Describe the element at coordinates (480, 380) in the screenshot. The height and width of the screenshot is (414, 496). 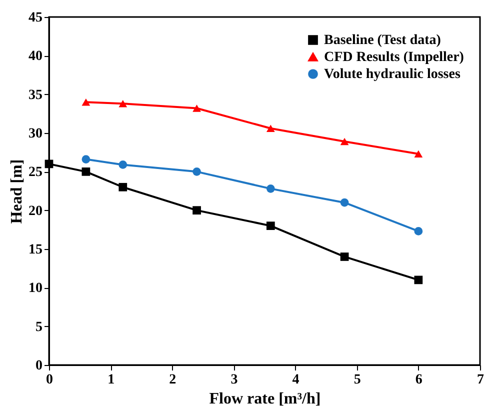
I see `x-tick-label: 7` at that location.